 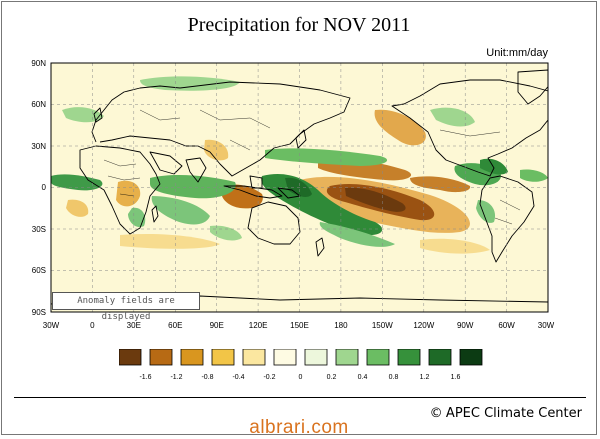 What do you see at coordinates (532, 87) in the screenshot?
I see `coast-greenland` at bounding box center [532, 87].